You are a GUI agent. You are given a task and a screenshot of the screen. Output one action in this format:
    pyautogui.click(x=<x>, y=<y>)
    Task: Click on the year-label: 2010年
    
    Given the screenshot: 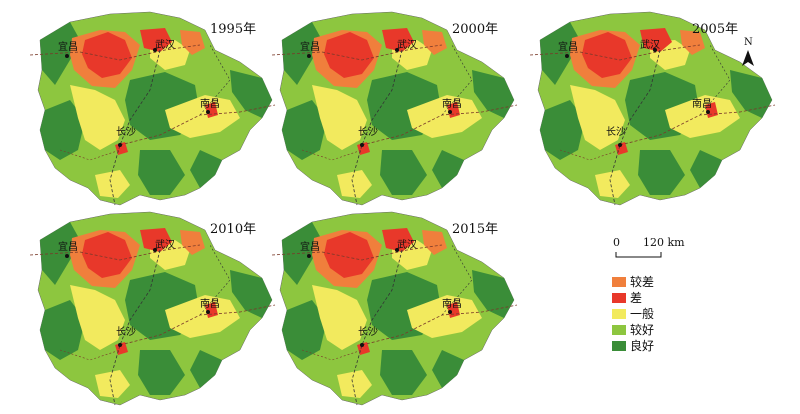 What is the action you would take?
    pyautogui.click(x=233, y=229)
    